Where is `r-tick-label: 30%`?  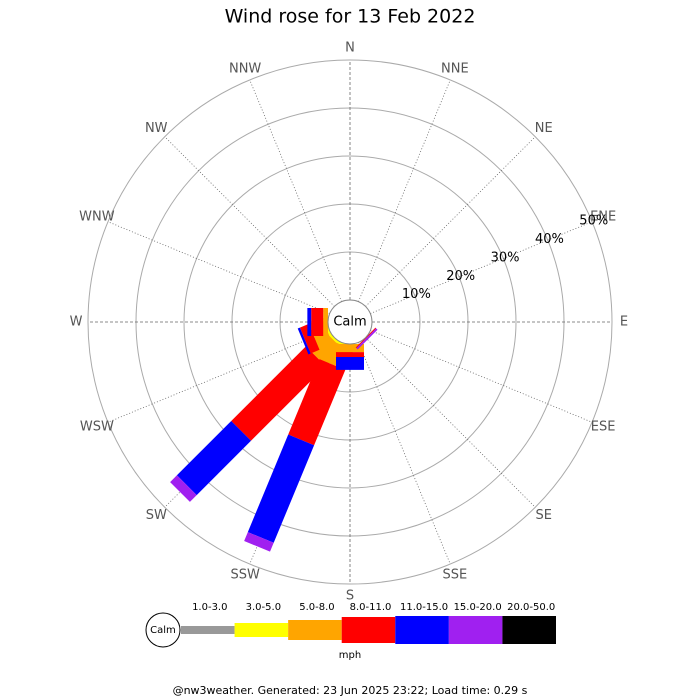 r-tick-label: 30% is located at coordinates (505, 257).